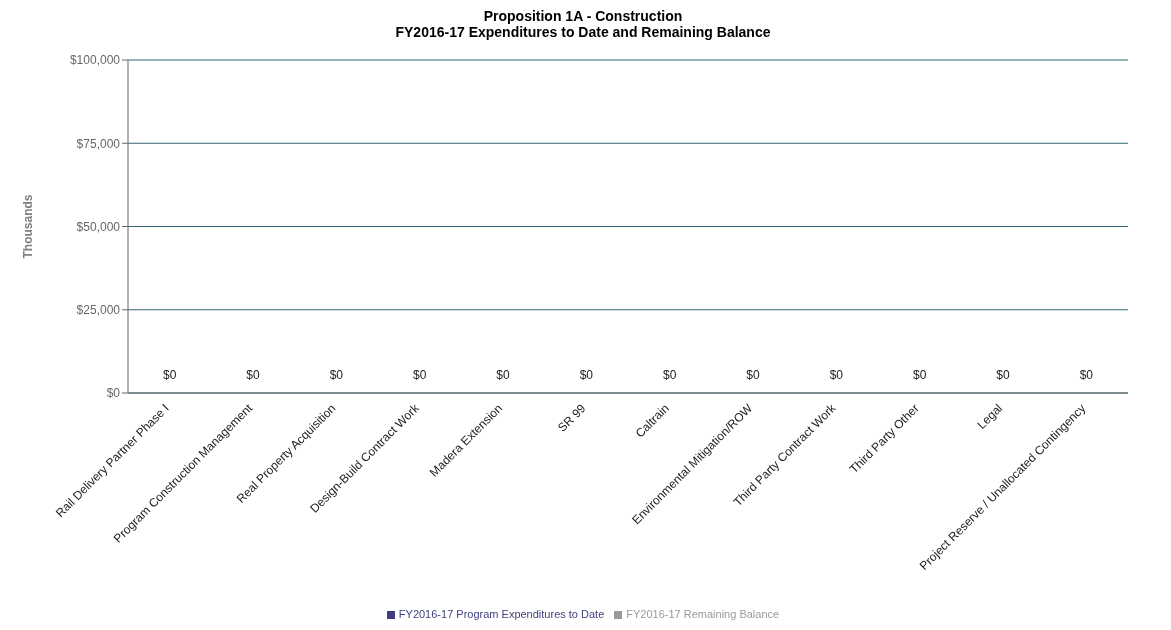 This screenshot has width=1171, height=630. I want to click on y-tick-label: $0, so click(113, 393).